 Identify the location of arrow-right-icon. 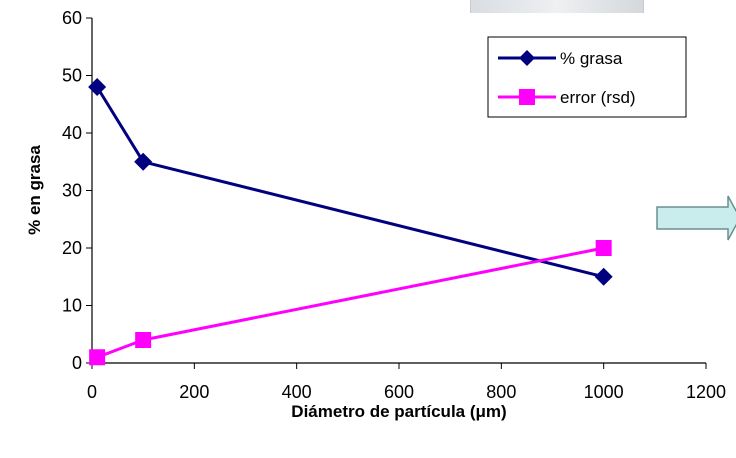
(696, 218).